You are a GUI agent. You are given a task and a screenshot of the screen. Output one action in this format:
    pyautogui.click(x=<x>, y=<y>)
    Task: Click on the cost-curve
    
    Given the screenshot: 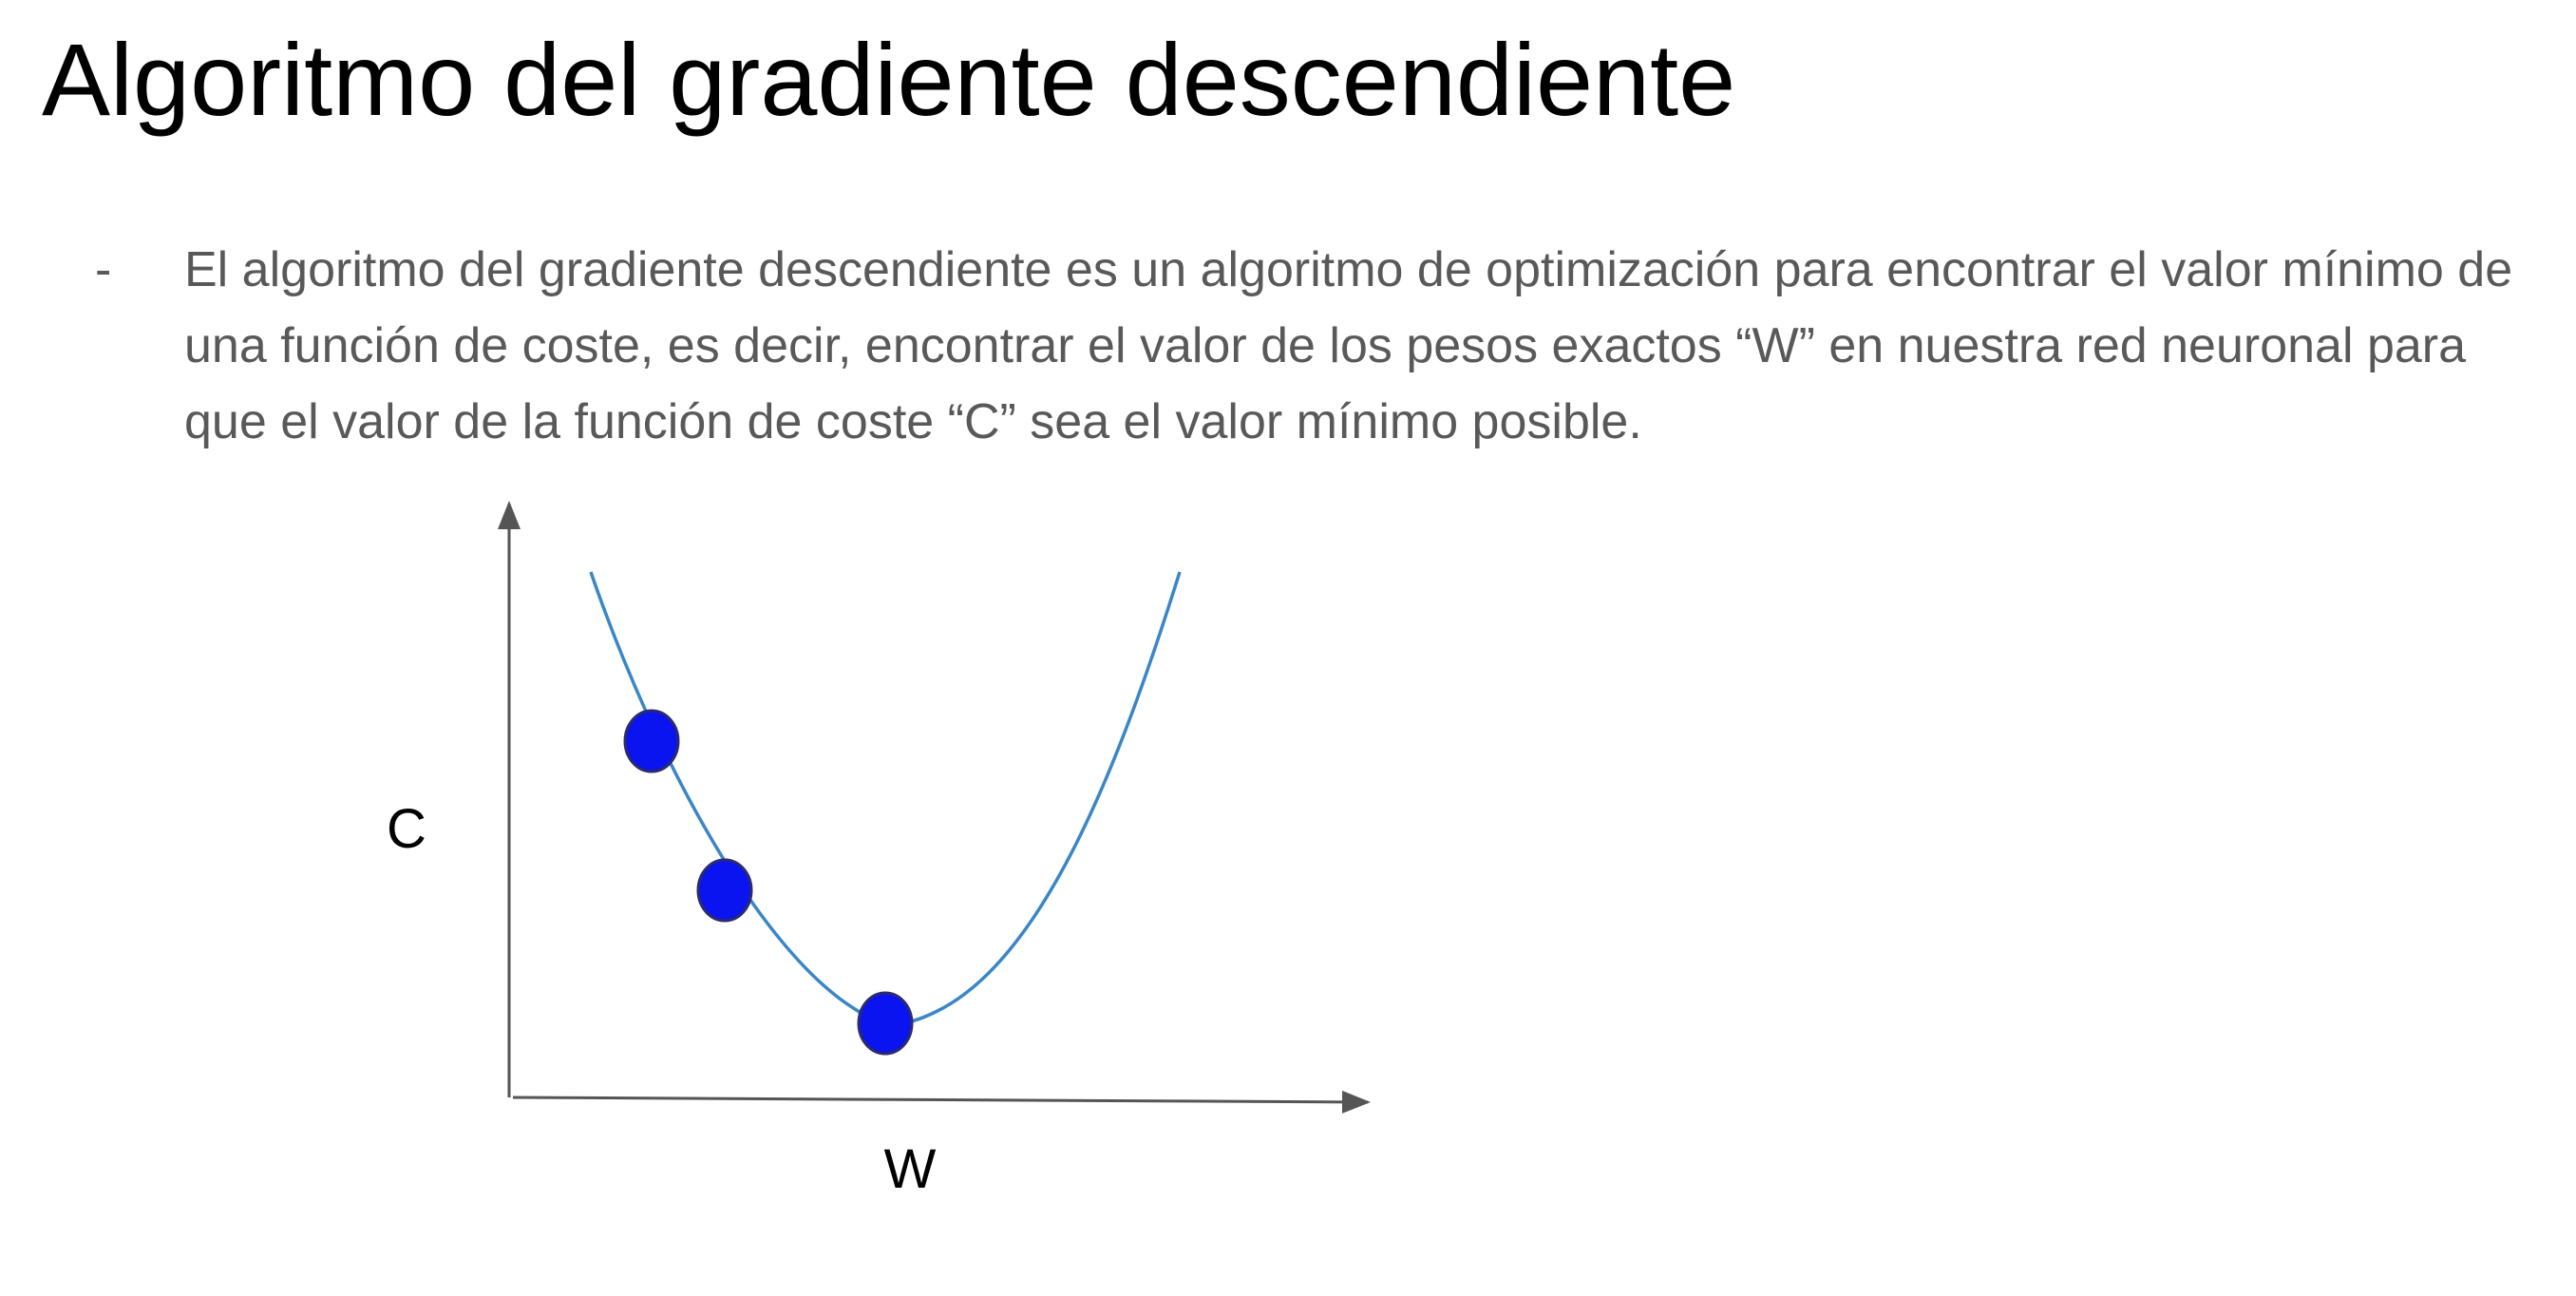 What is the action you would take?
    pyautogui.click(x=885, y=798)
    